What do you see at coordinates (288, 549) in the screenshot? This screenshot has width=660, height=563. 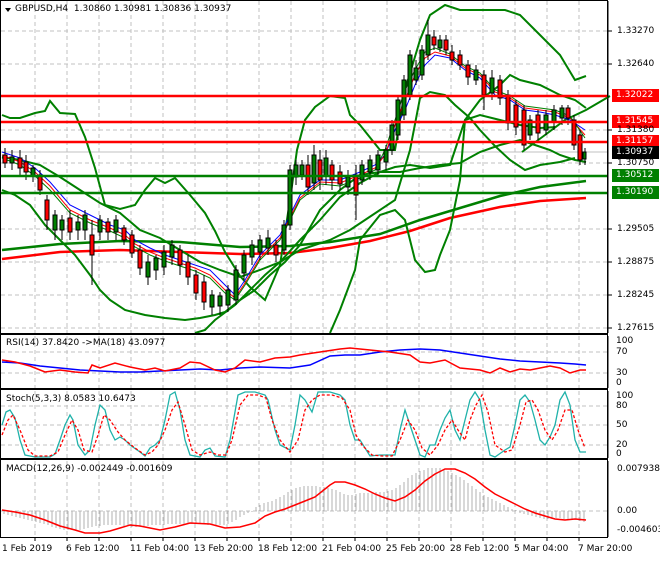 I see `time-label: 18 Feb 12:00` at bounding box center [288, 549].